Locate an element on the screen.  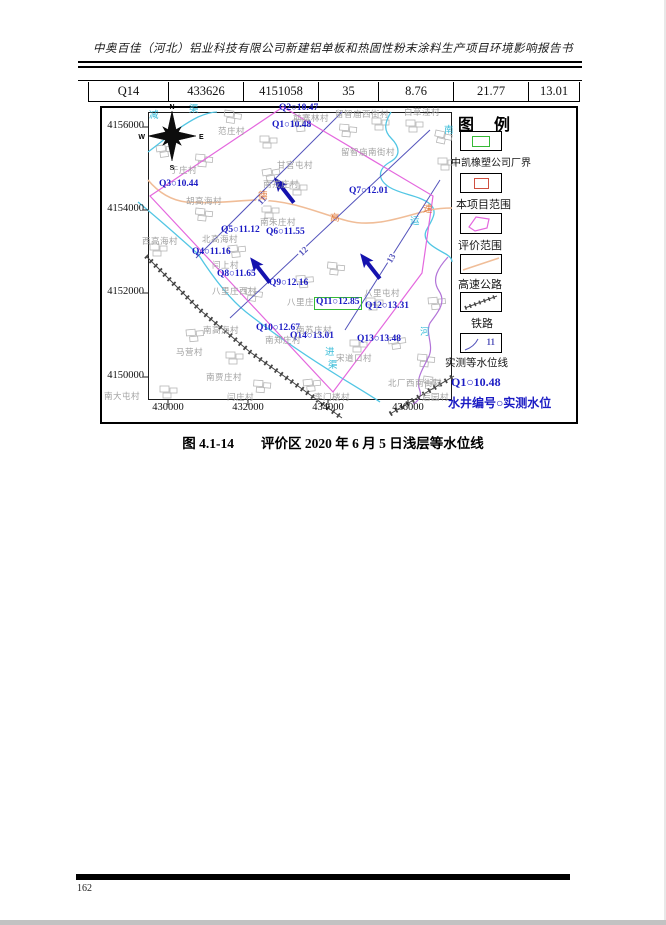
header-double-rule is located at coordinates (330, 64).